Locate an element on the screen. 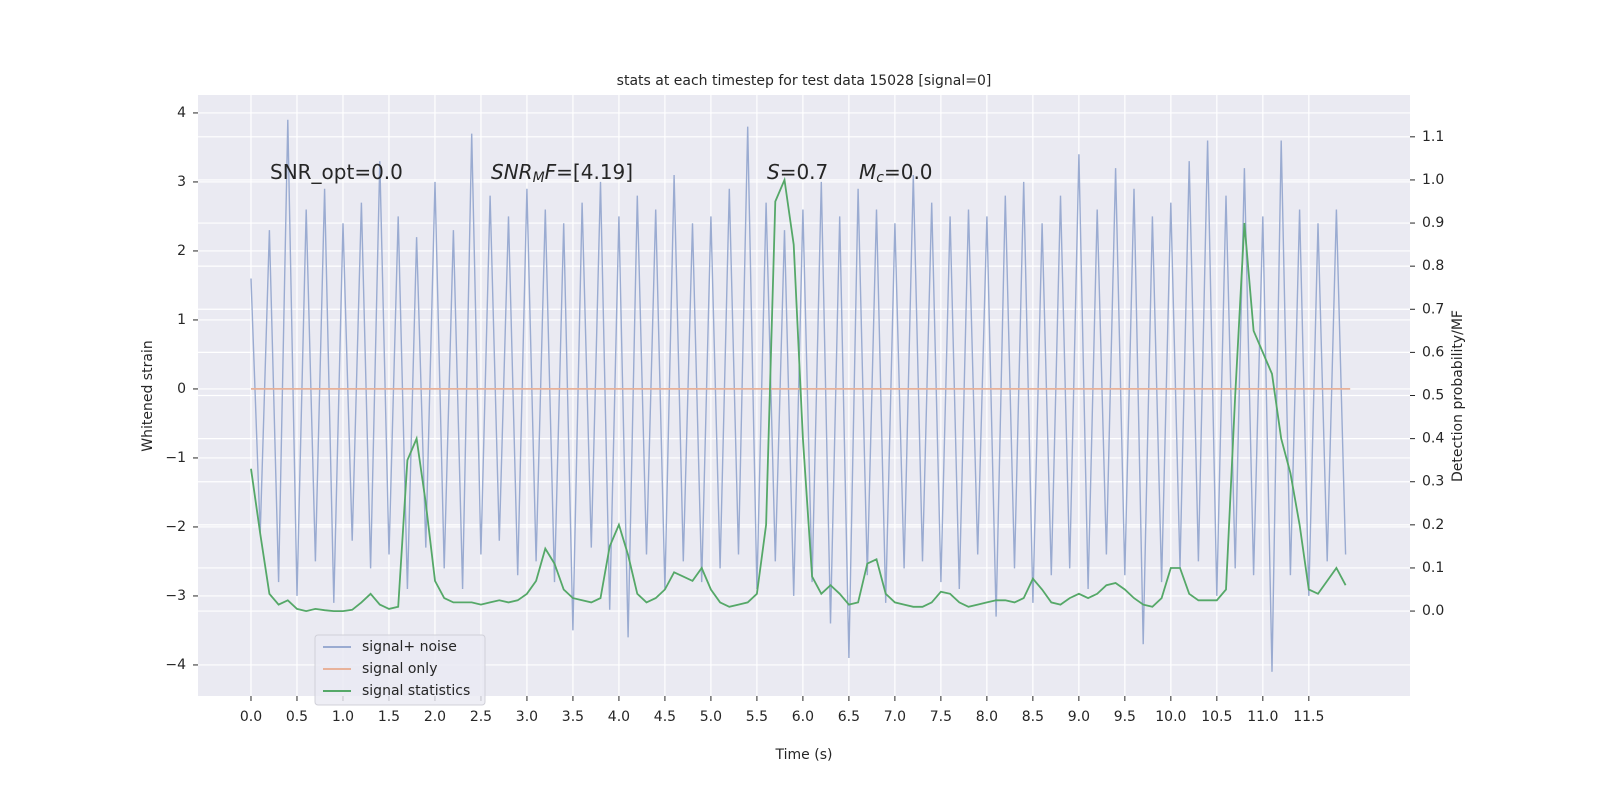 The width and height of the screenshot is (1600, 800). y2-tick-label: 0.4 is located at coordinates (1433, 439).